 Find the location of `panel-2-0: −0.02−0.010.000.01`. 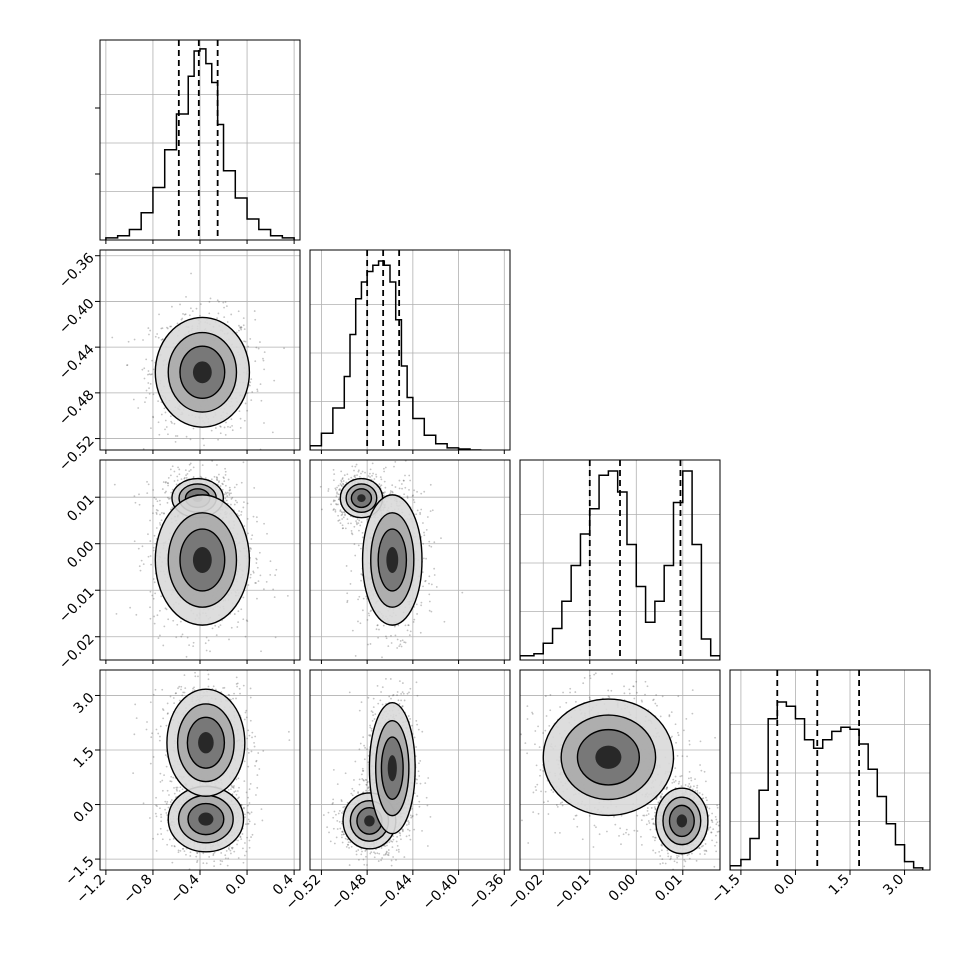

panel-2-0: −0.02−0.010.000.01 is located at coordinates (178, 552).